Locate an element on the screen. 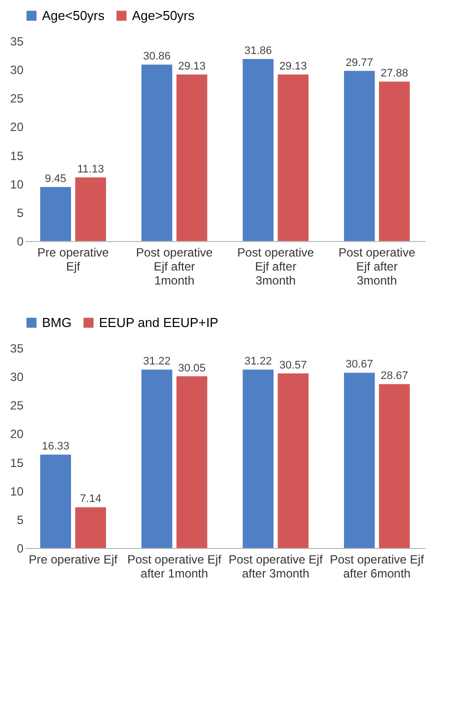 The width and height of the screenshot is (474, 711). data-label: 9.45 is located at coordinates (55, 179).